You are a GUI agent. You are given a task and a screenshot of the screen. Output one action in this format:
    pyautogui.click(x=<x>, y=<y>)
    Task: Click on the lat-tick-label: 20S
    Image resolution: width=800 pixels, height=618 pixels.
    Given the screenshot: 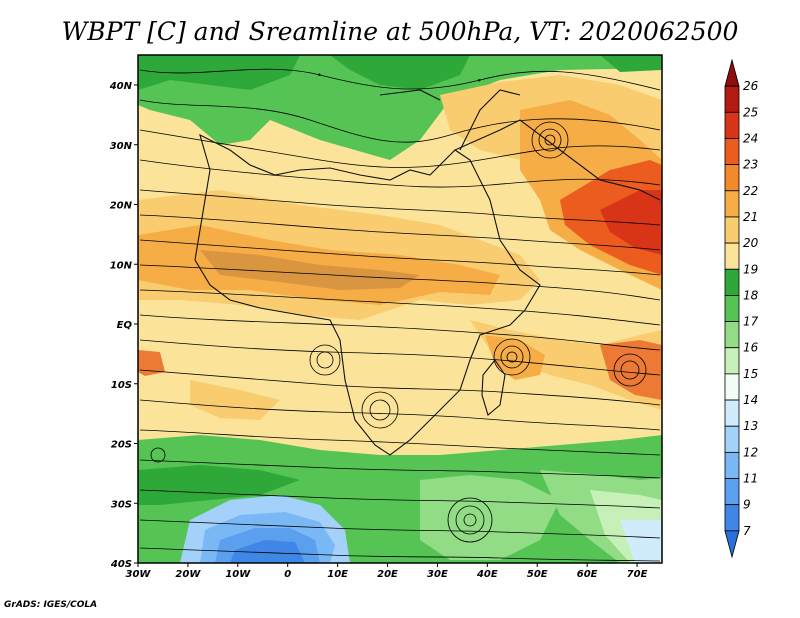 What is the action you would take?
    pyautogui.click(x=121, y=445)
    